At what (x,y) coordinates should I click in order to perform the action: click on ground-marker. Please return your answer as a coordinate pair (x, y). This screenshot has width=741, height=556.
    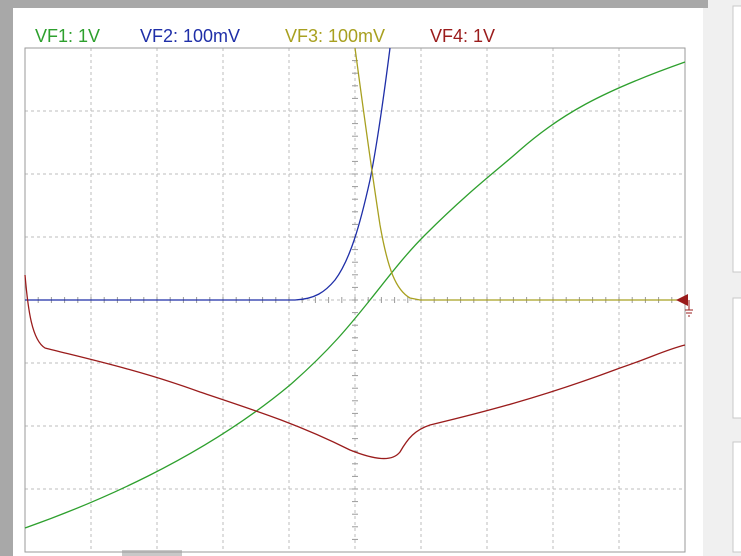
    Looking at the image, I should click on (682, 300).